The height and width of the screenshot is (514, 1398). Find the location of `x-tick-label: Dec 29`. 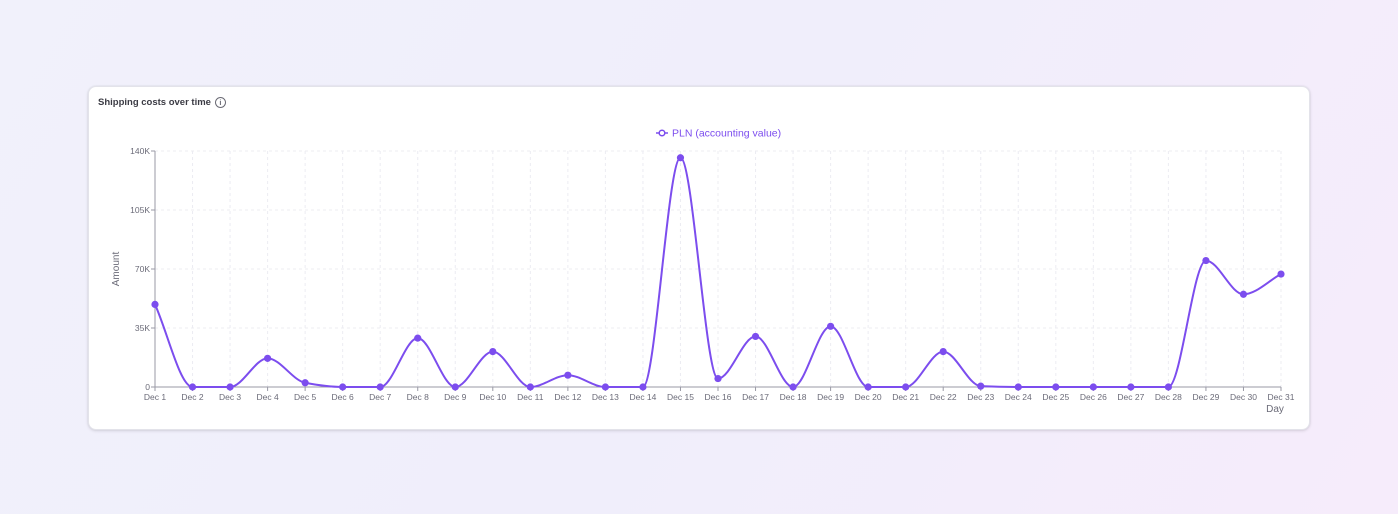

x-tick-label: Dec 29 is located at coordinates (1205, 397).